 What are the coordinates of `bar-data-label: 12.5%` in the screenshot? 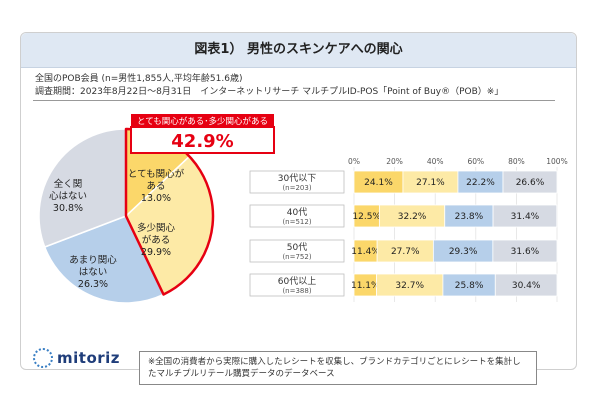 It's located at (366, 217).